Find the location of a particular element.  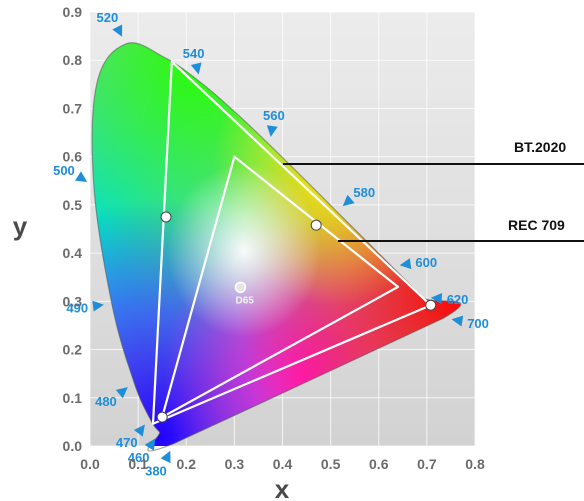

y-tick-label: 0.0 is located at coordinates (73, 446).